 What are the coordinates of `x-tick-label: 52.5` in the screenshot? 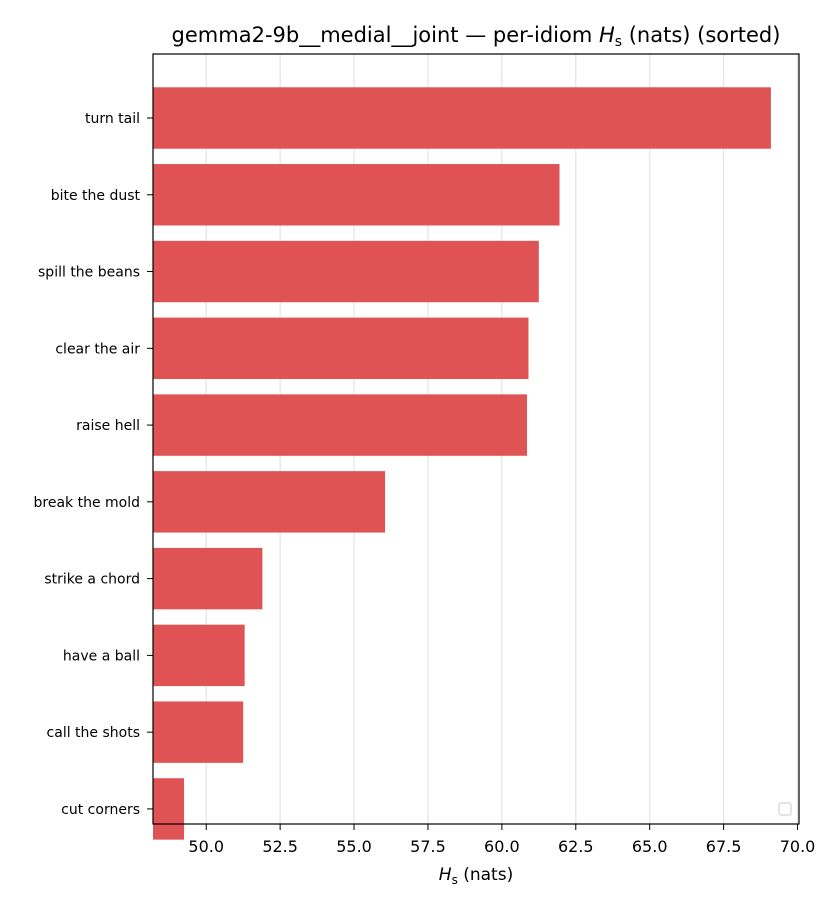 It's located at (280, 846).